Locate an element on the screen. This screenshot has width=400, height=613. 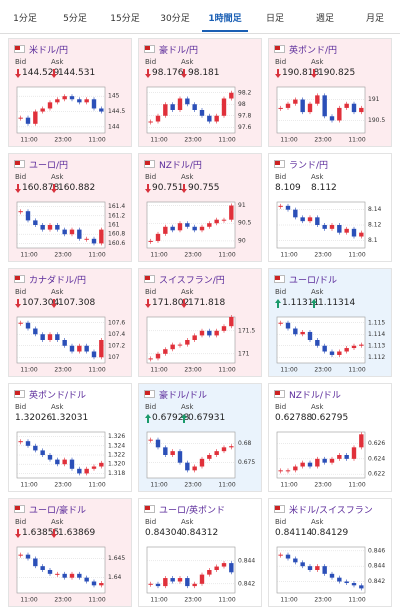
y-tick-label: 1.318 is located at coordinates (116, 473).